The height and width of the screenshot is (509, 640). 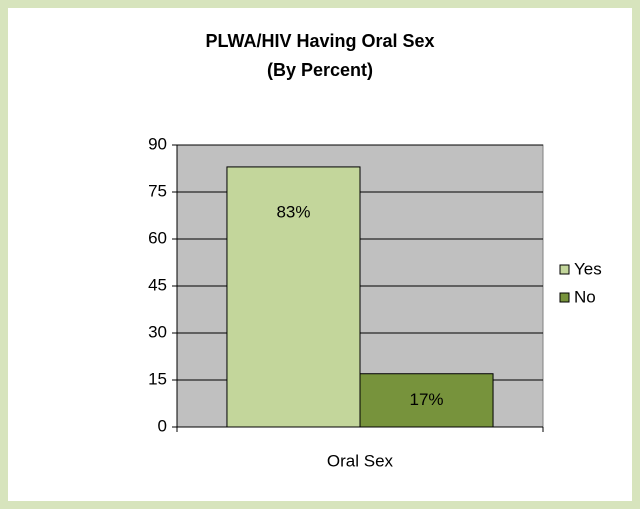 I want to click on y-tick-label: 15, so click(x=157, y=378).